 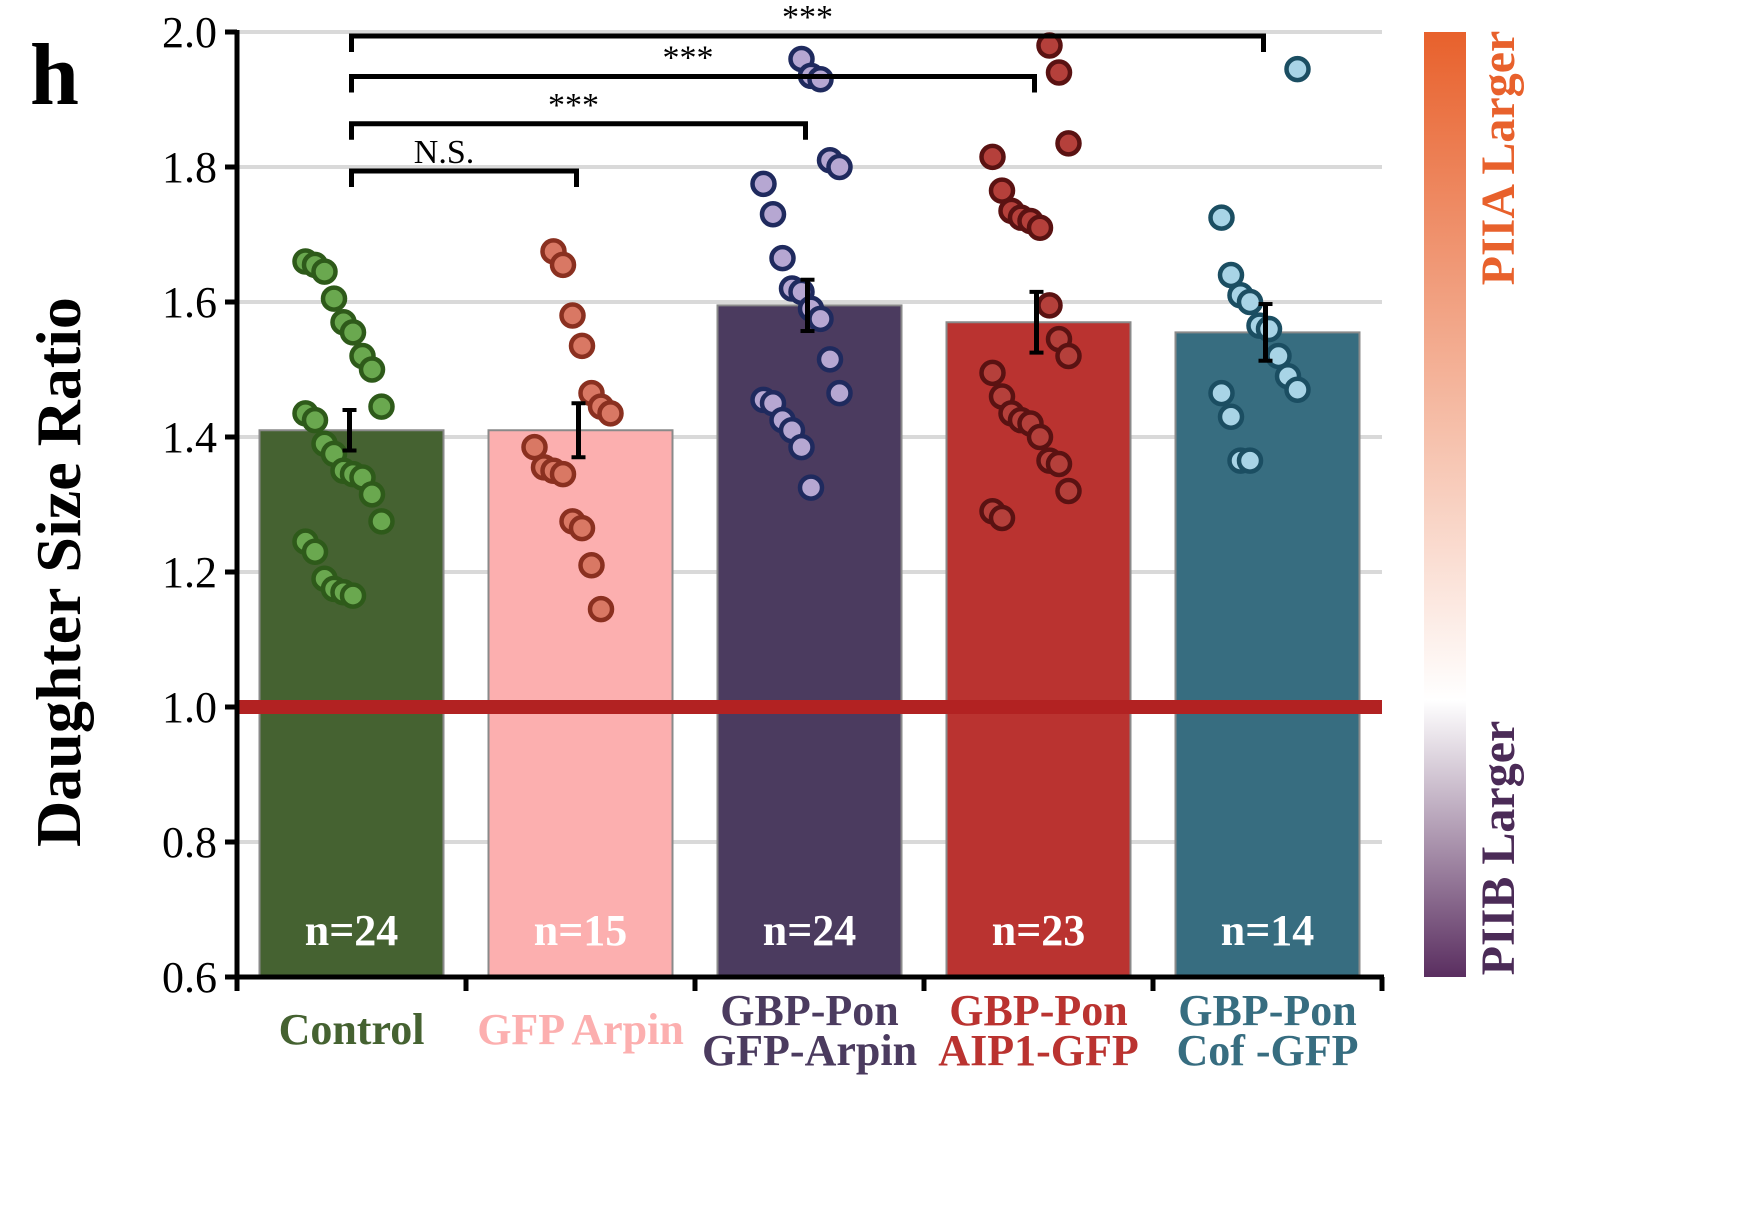 I want to click on y-axis-label: Daughter Size Ratio, so click(x=58, y=572).